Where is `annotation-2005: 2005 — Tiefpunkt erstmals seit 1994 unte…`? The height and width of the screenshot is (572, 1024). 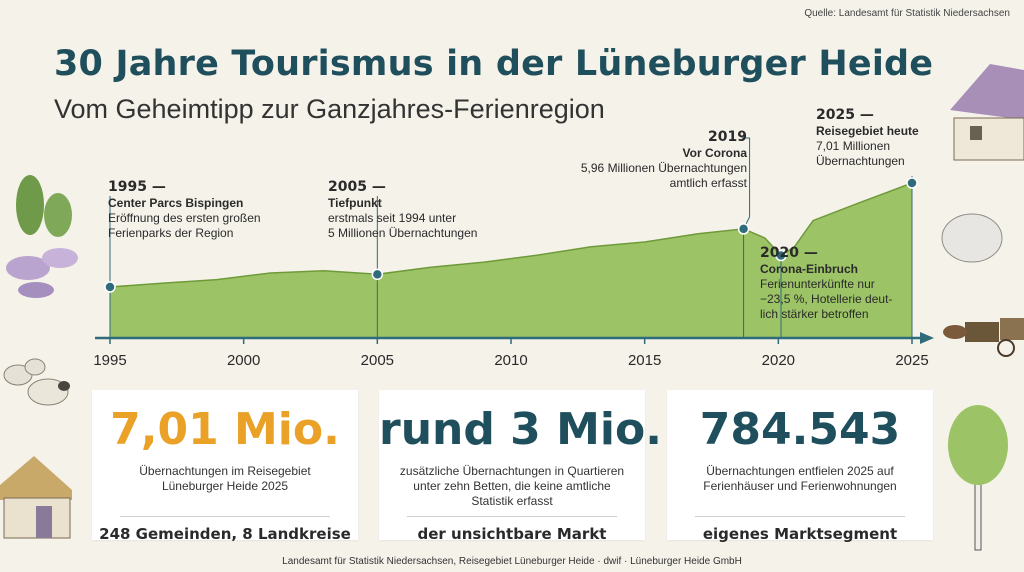 annotation-2005: 2005 — Tiefpunkt erstmals seit 1994 unte… is located at coordinates (402, 209).